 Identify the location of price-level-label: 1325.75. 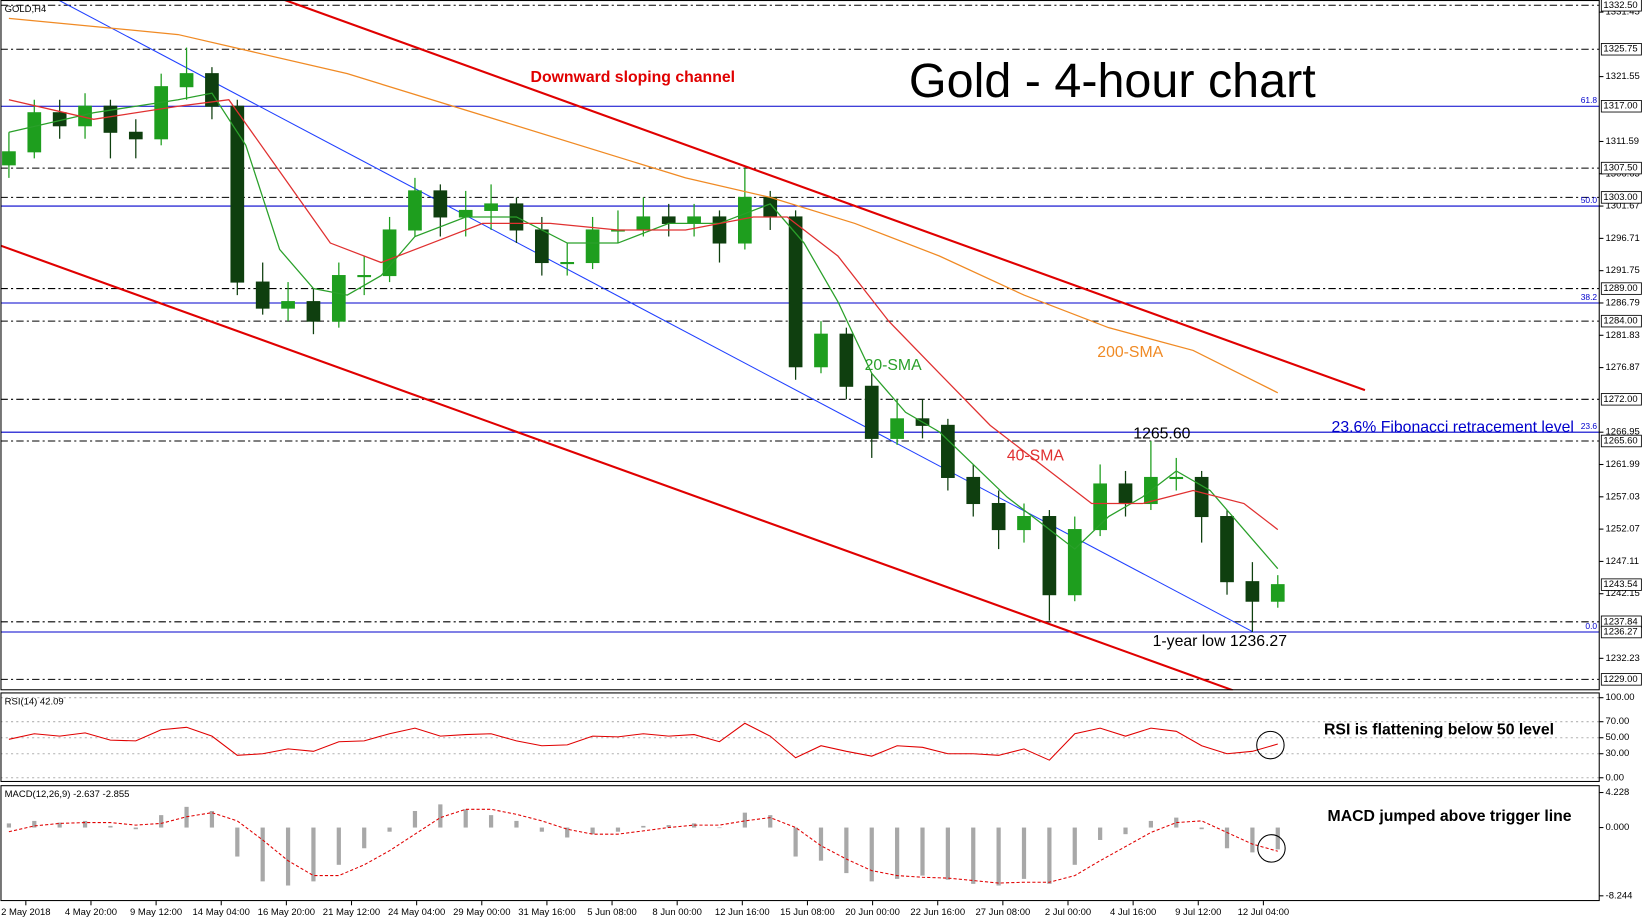
(1620, 49).